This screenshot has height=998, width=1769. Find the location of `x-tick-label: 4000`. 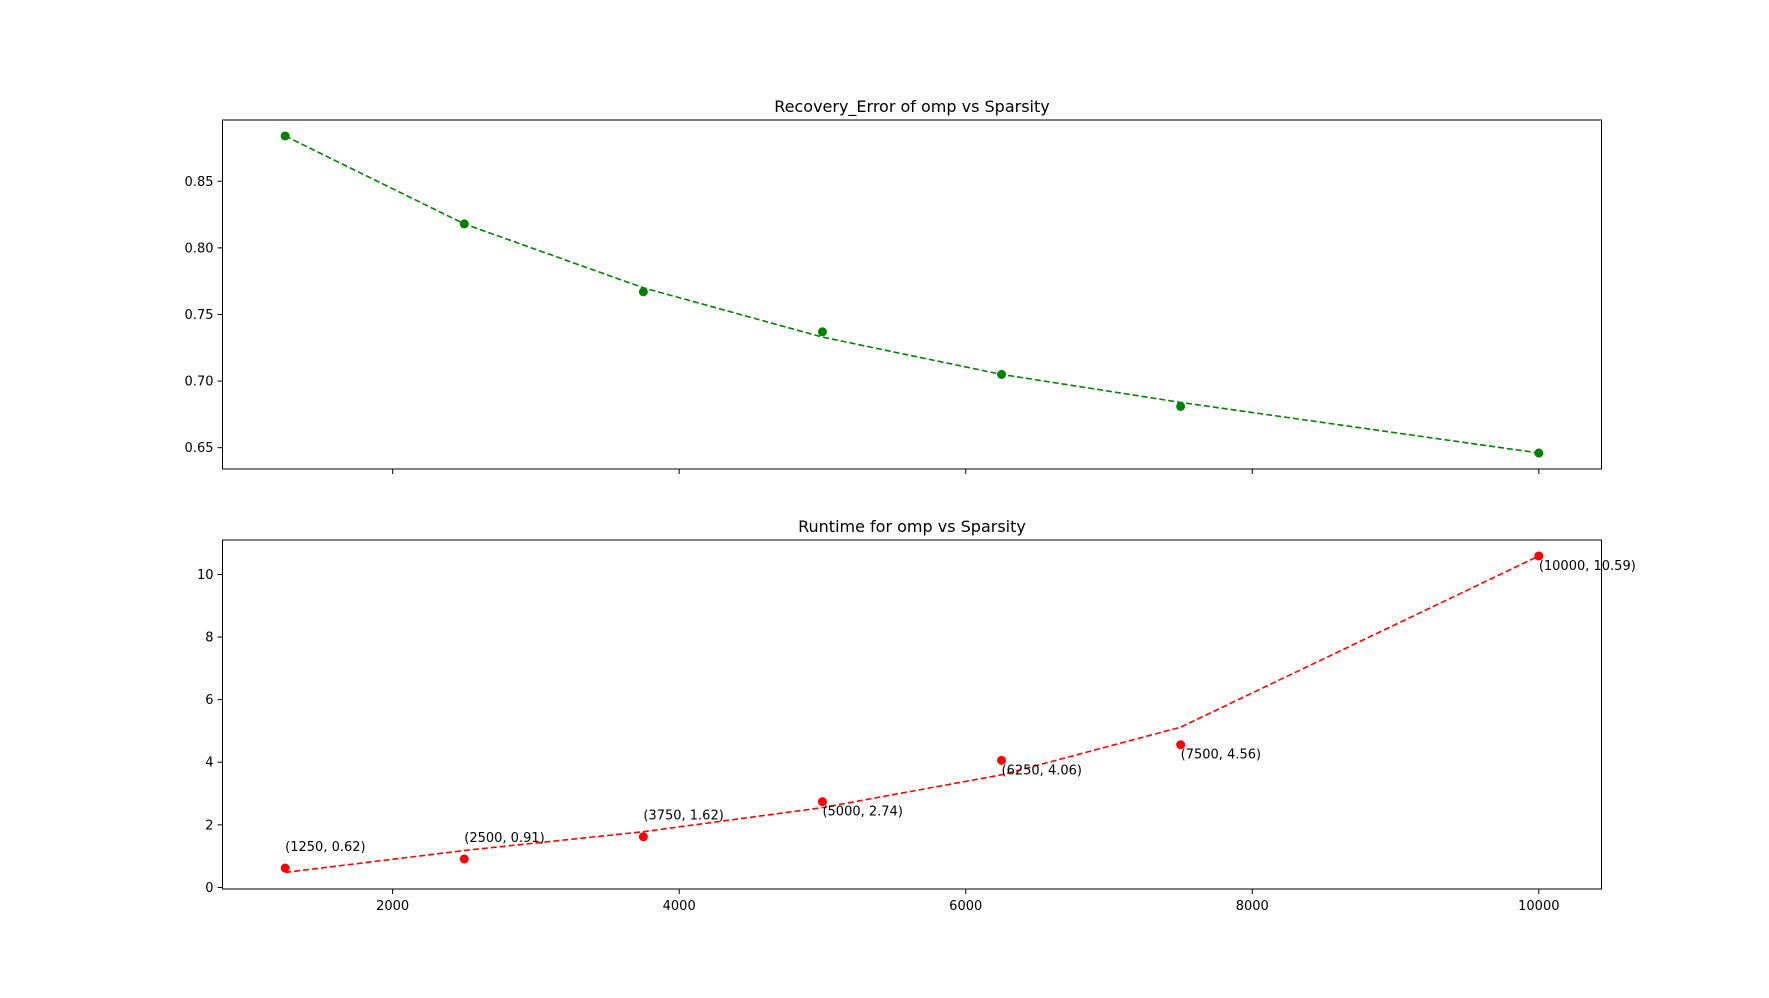

x-tick-label: 4000 is located at coordinates (679, 906).